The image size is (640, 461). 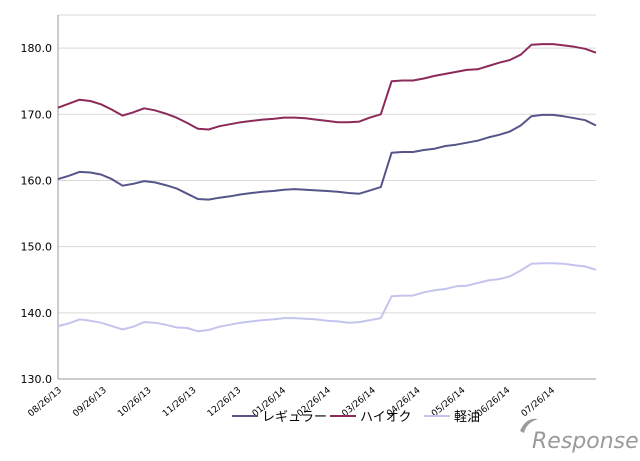 I want to click on watermark-logo: Response., so click(x=580, y=436).